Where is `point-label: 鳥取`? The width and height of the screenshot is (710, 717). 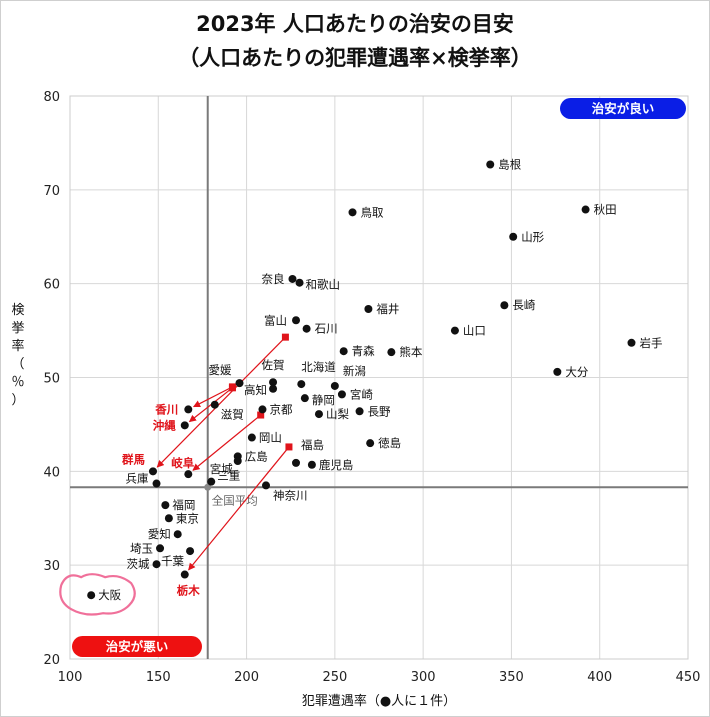 point-label: 鳥取 is located at coordinates (372, 212).